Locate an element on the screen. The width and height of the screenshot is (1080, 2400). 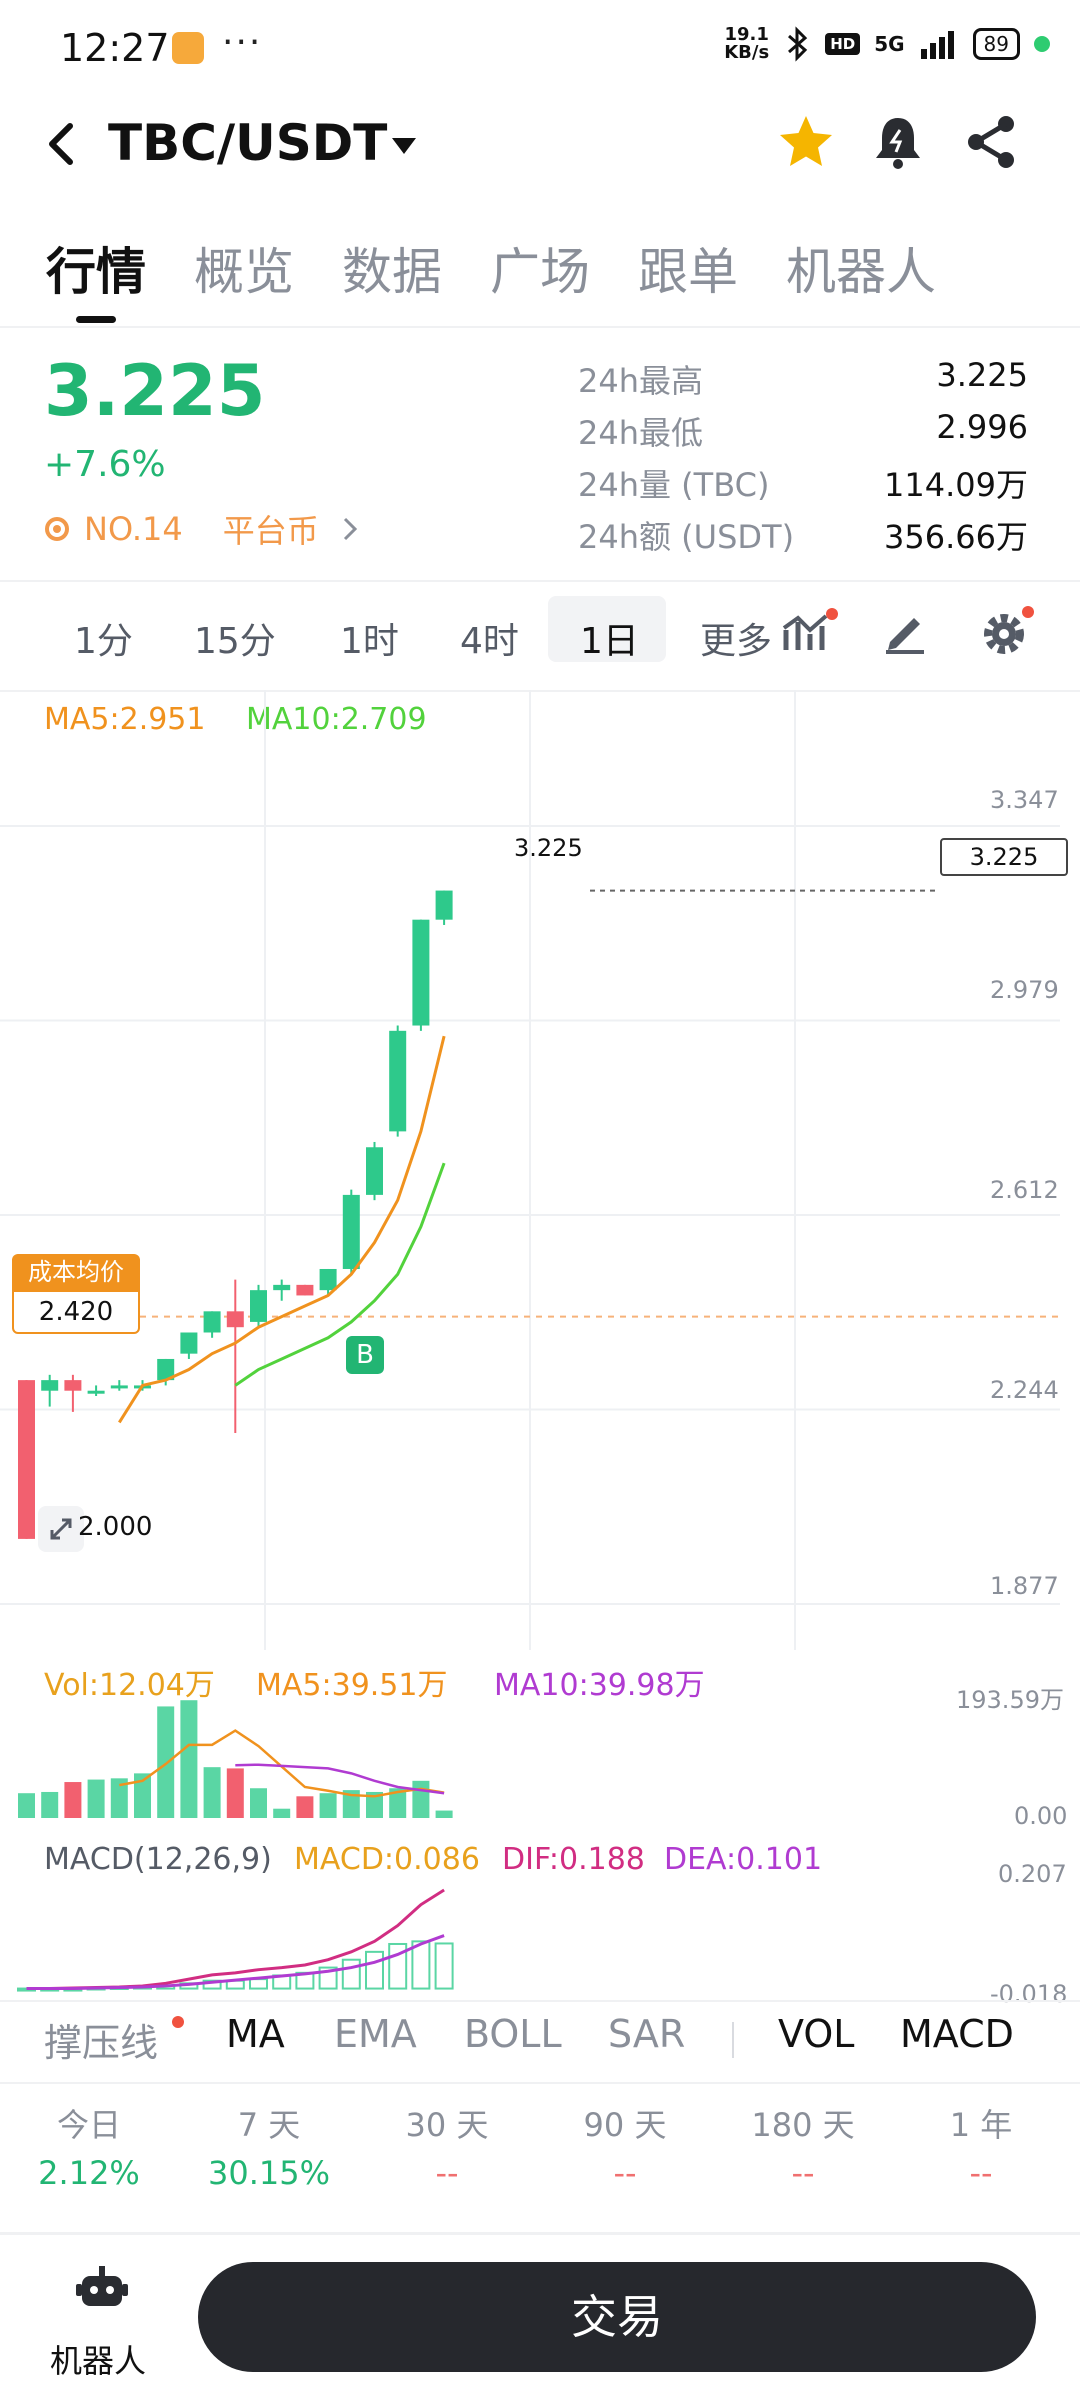
stat-low-label: 24h最低 is located at coordinates (641, 433).